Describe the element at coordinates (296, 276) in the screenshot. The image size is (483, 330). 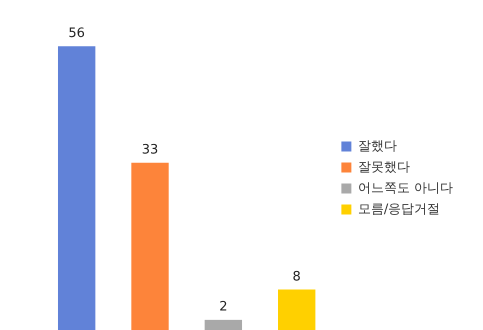
I see `data-label: 8` at that location.